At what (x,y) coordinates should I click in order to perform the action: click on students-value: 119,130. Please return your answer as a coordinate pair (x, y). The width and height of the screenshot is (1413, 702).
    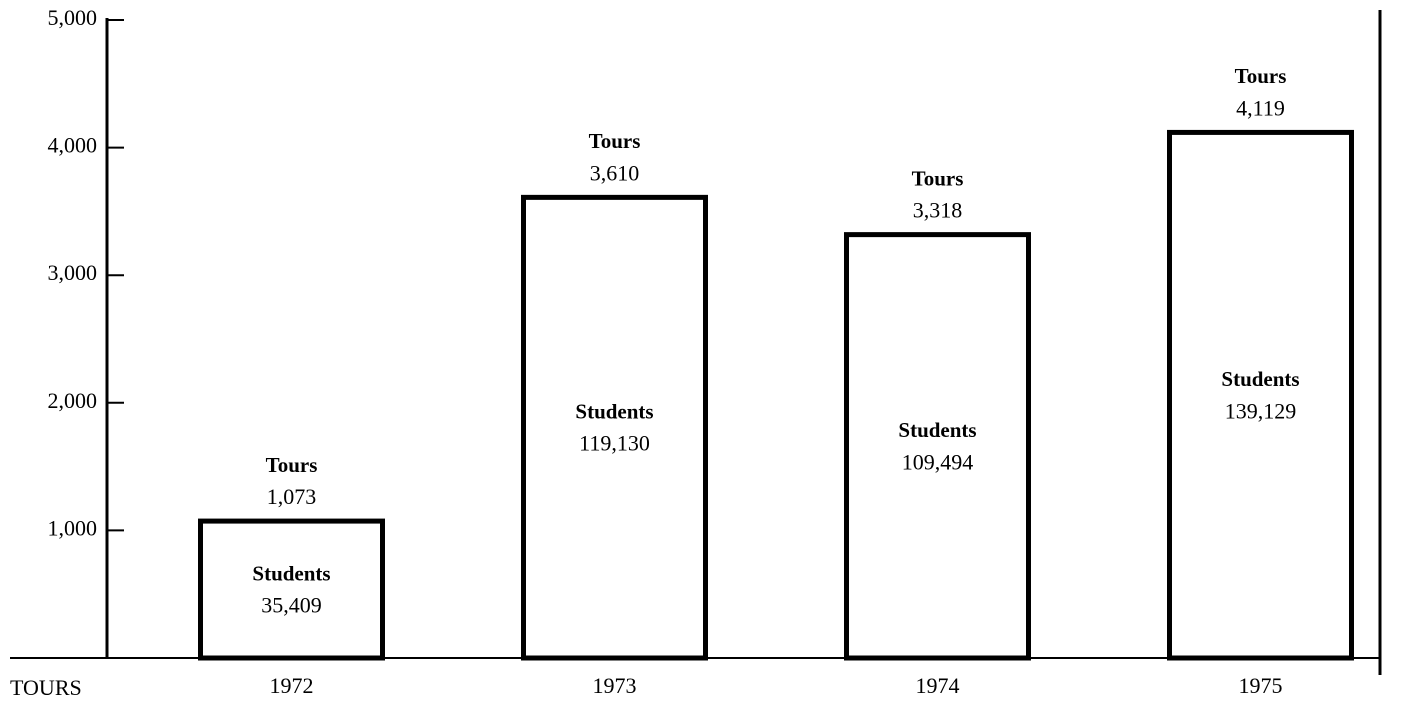
    Looking at the image, I should click on (614, 443).